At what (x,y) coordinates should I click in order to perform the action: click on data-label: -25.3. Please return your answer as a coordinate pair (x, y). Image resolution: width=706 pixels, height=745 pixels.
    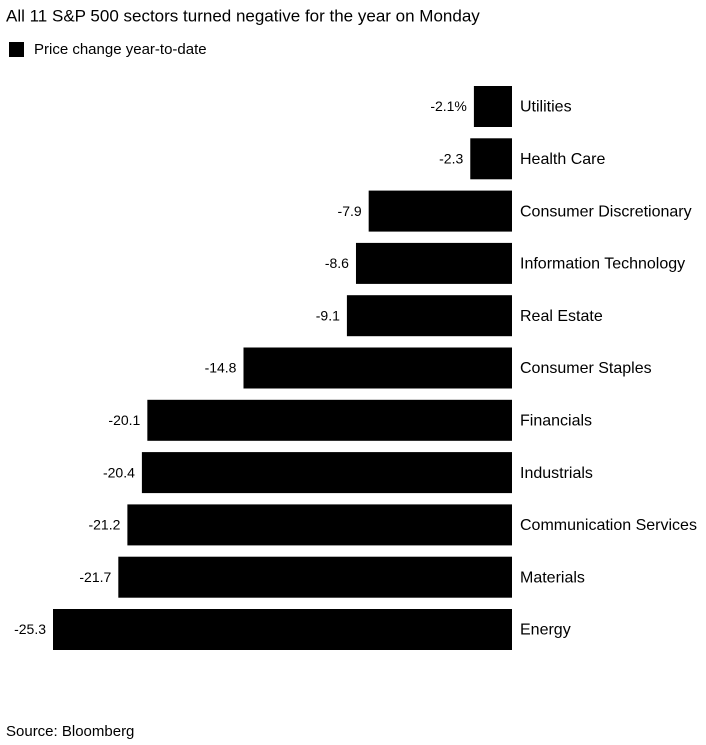
    Looking at the image, I should click on (30, 629).